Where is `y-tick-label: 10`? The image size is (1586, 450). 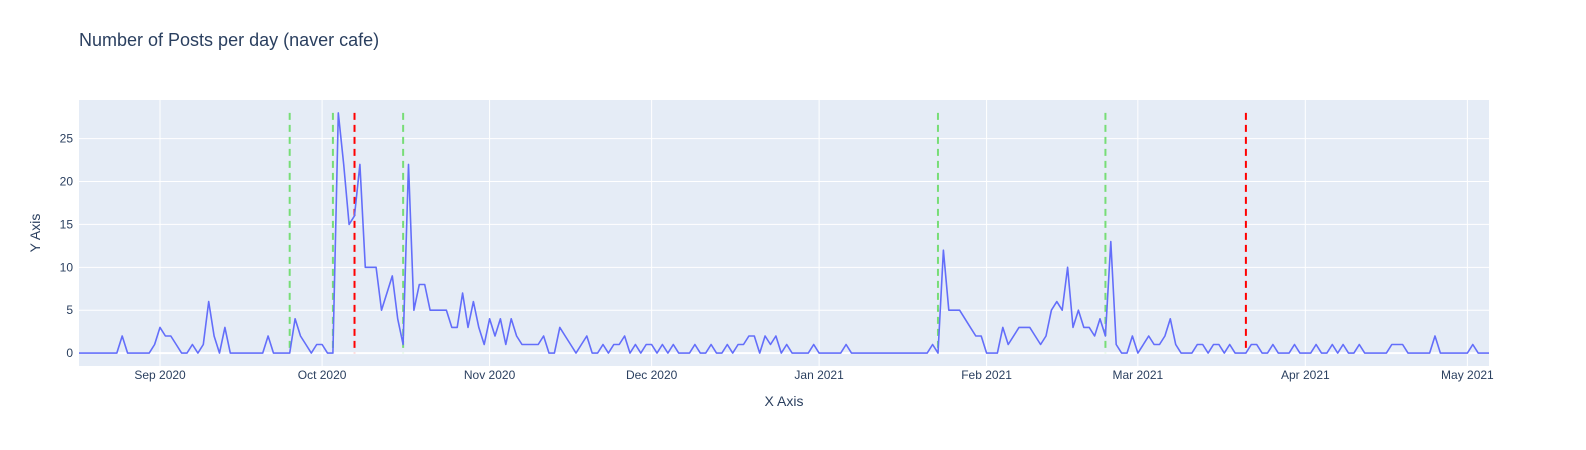
y-tick-label: 10 is located at coordinates (67, 267).